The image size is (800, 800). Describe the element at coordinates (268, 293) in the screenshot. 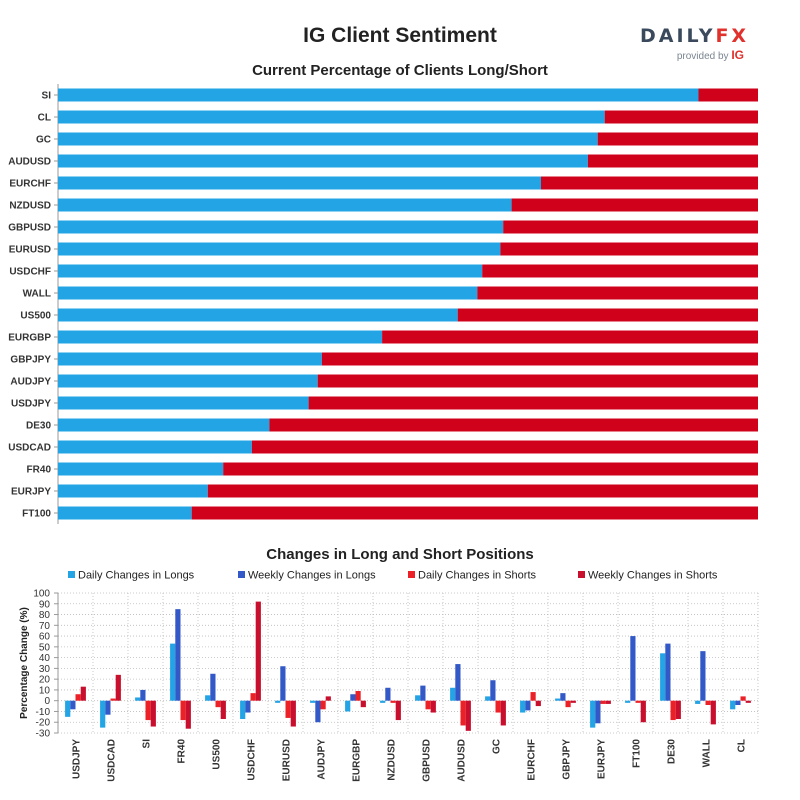

I see `long-bar-wall` at that location.